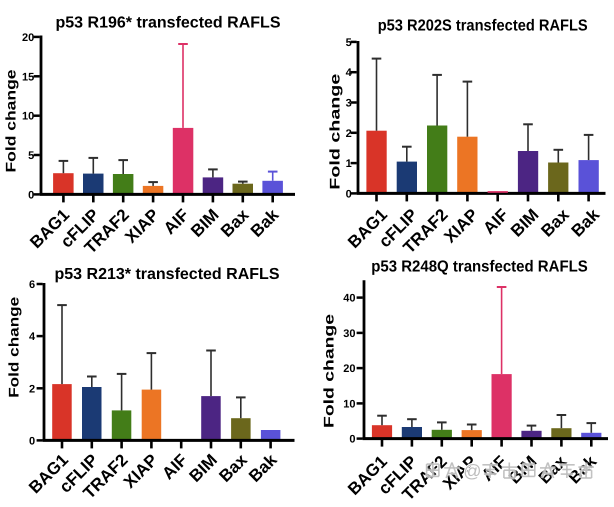  I want to click on svg-text: 15, so click(28, 77).